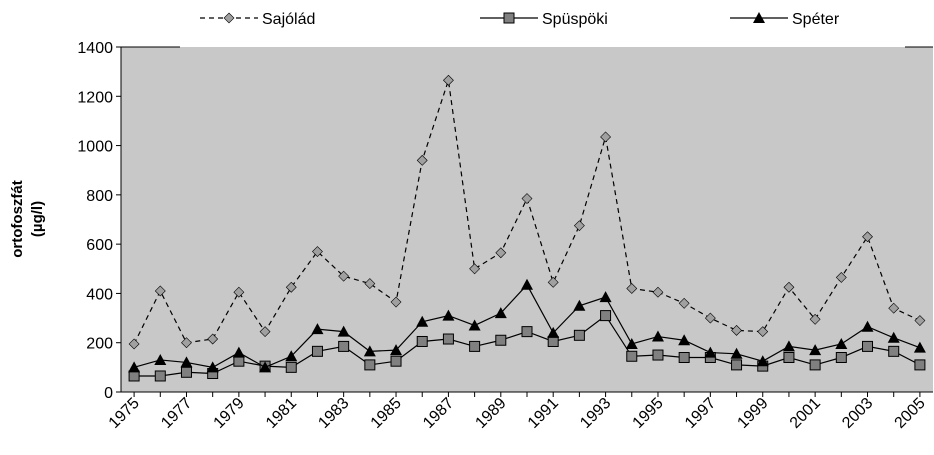 The height and width of the screenshot is (455, 934). I want to click on y-tick-label: 1200, so click(95, 97).